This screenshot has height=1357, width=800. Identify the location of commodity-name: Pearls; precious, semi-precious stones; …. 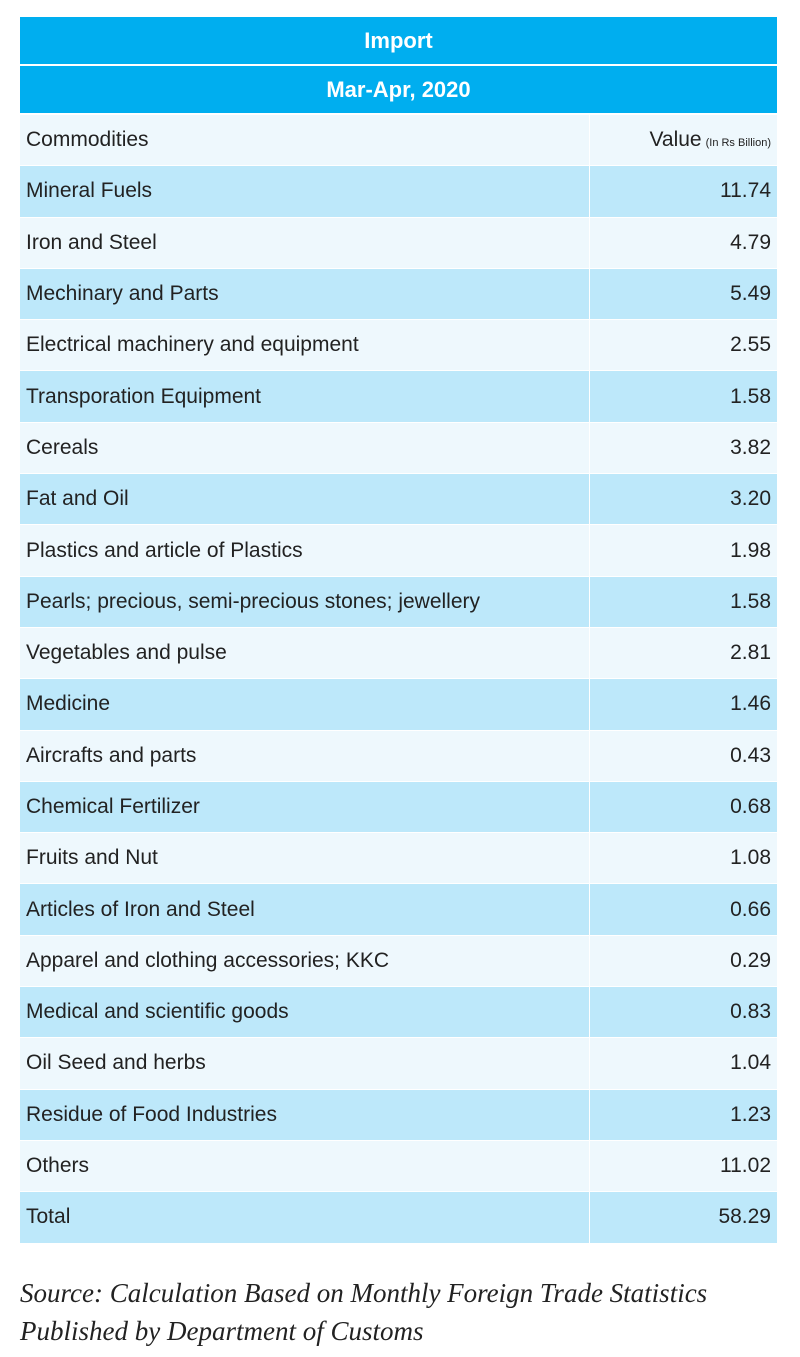
(305, 601).